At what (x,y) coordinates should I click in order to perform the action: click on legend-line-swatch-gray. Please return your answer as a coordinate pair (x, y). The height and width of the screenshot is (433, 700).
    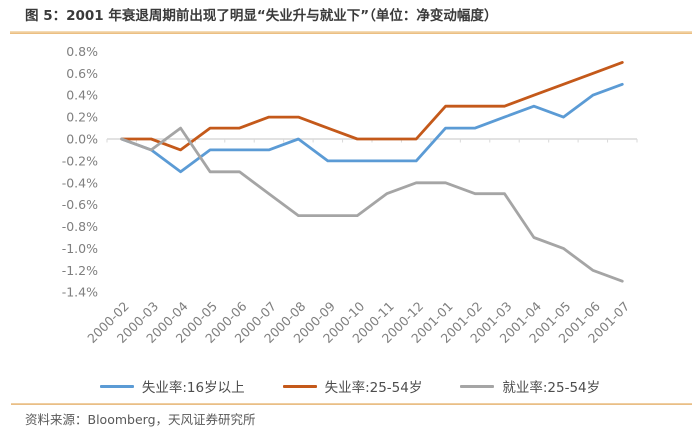
    Looking at the image, I should click on (477, 386).